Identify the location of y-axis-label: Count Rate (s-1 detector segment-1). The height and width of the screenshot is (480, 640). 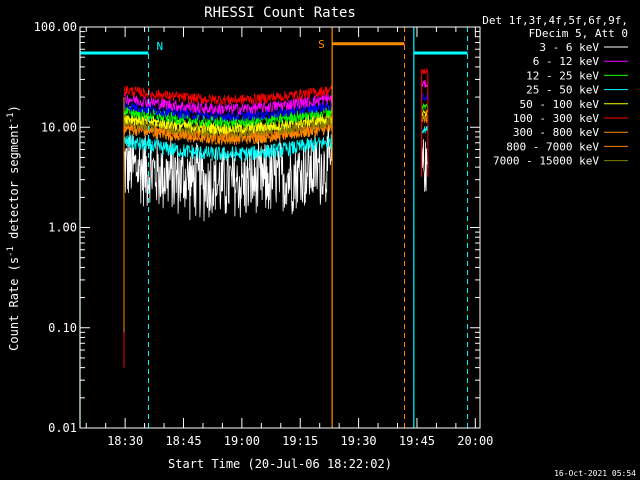
(13, 228).